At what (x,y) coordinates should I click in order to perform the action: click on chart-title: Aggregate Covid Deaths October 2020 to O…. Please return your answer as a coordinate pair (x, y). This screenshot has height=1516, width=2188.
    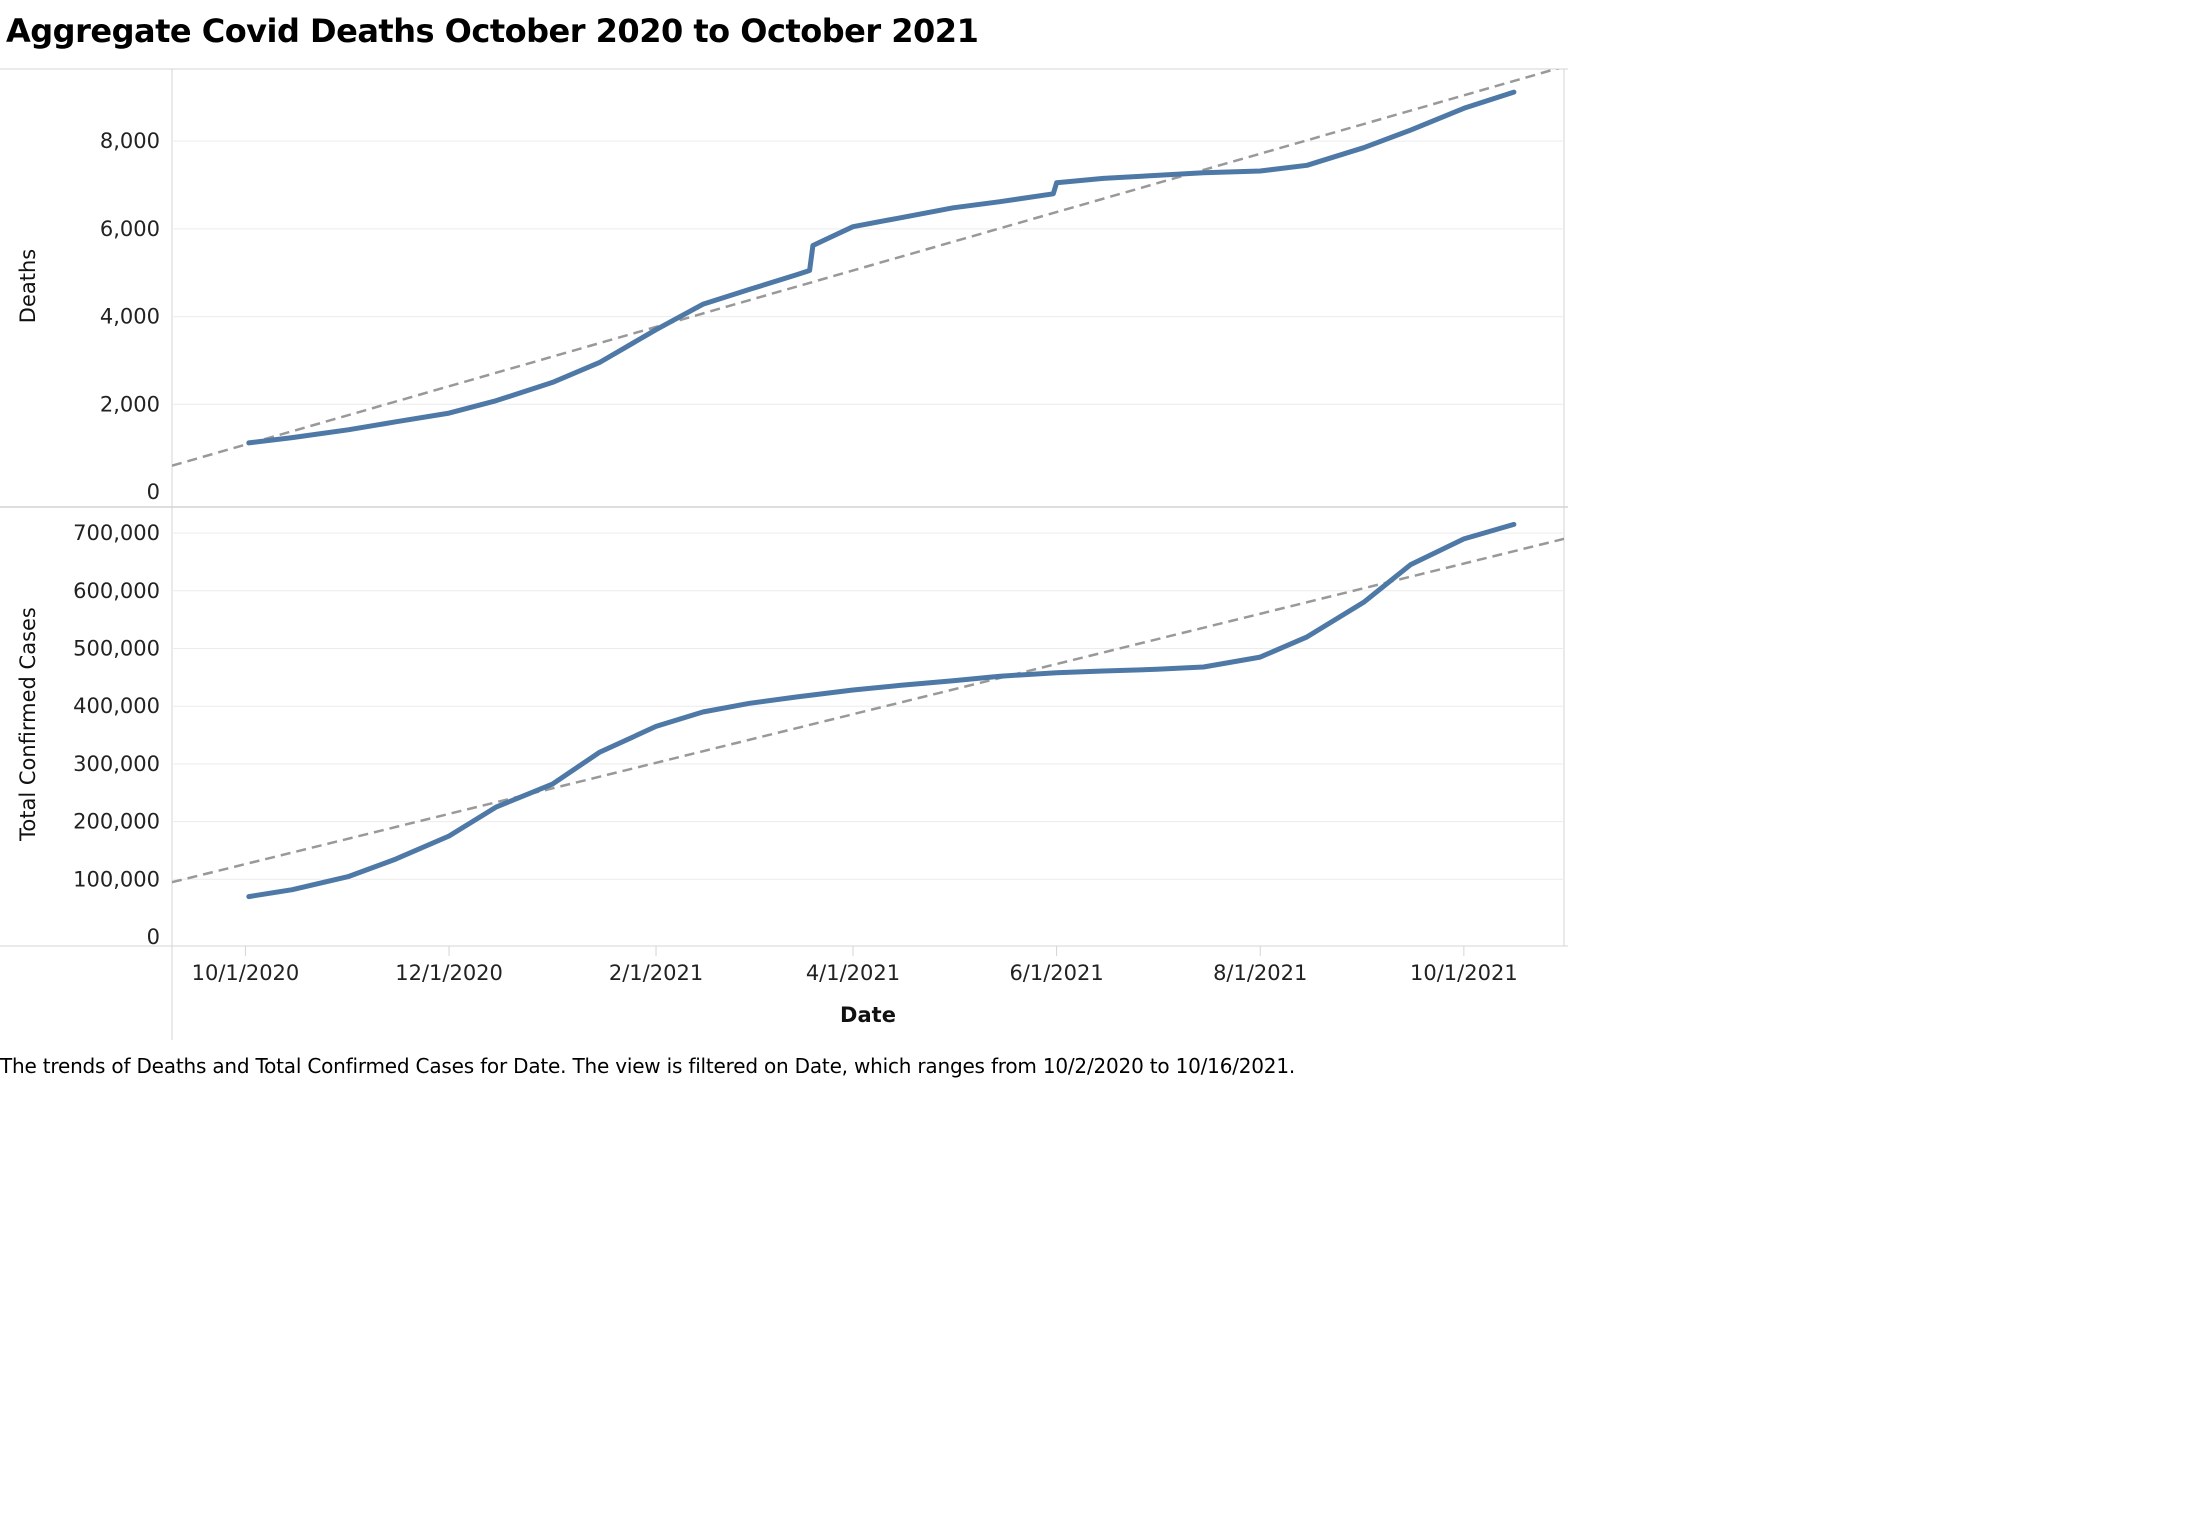
    Looking at the image, I should click on (492, 31).